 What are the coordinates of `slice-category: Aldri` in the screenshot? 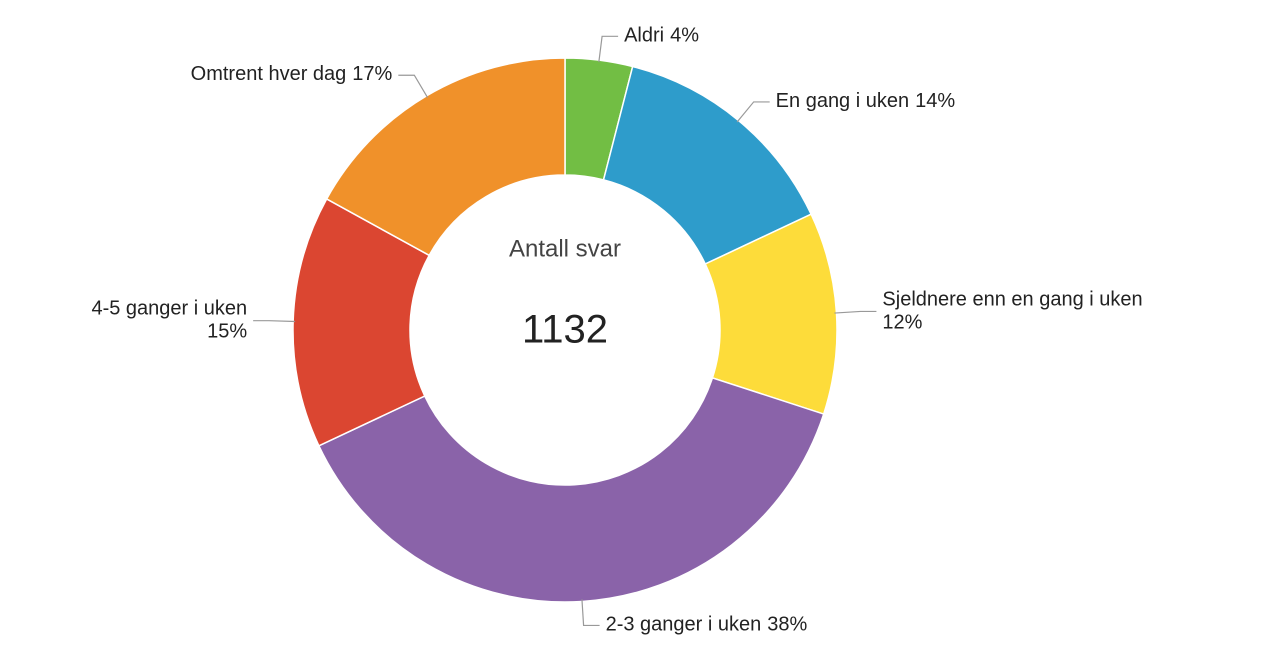 It's located at (644, 36).